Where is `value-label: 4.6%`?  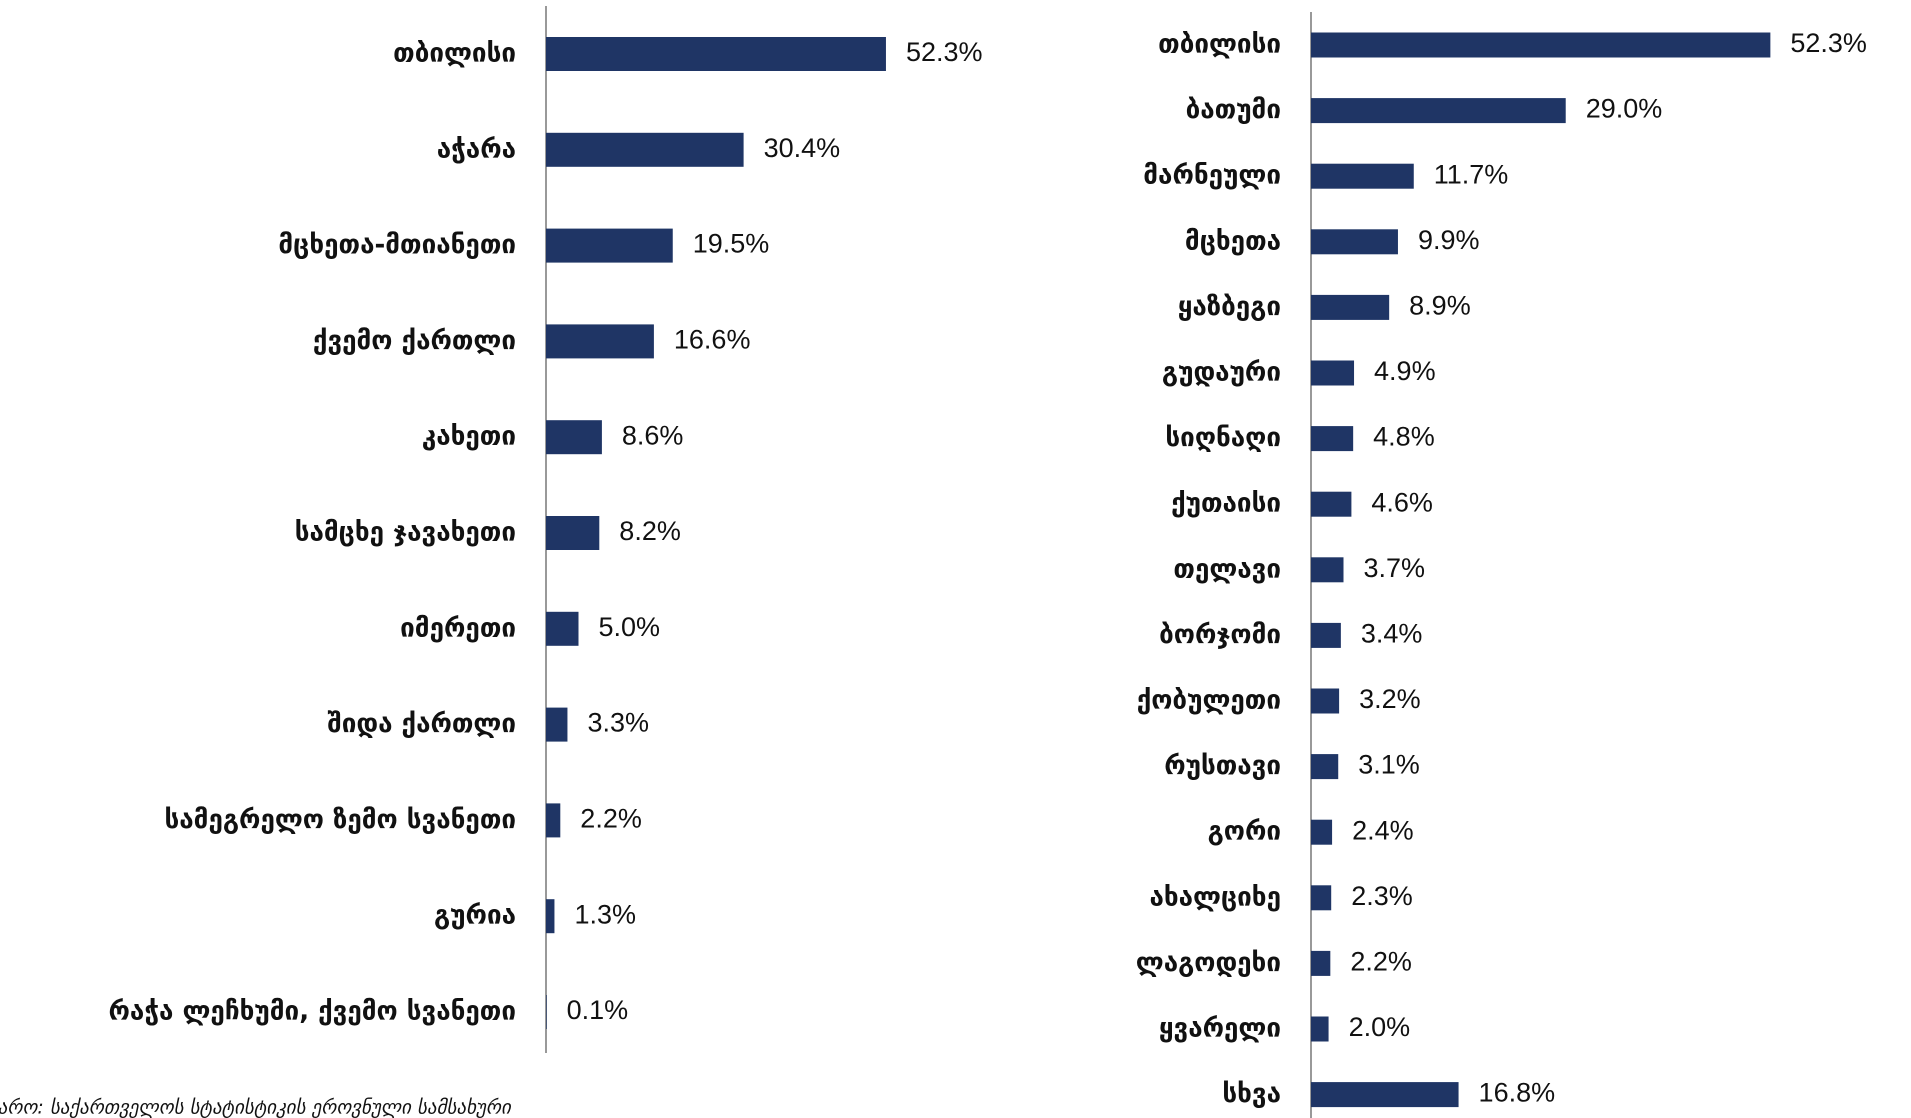
value-label: 4.6% is located at coordinates (1402, 502).